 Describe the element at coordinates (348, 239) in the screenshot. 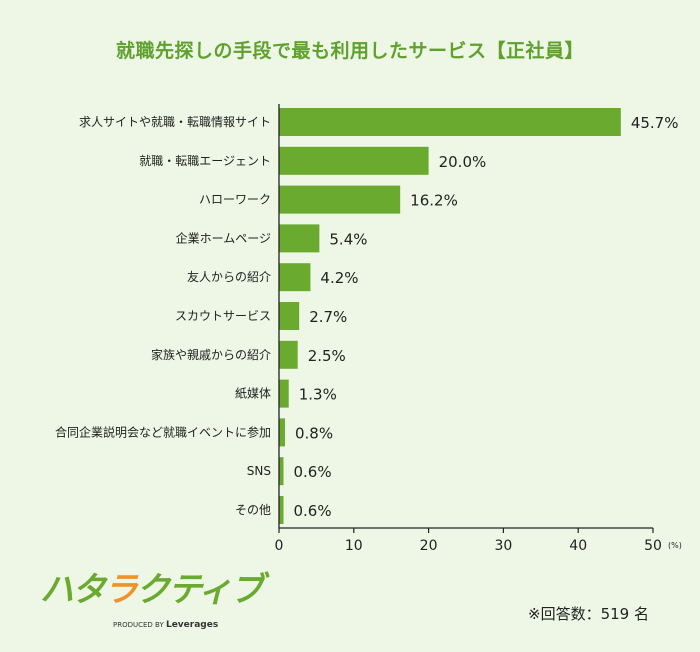

I see `value-label: 5.4%` at that location.